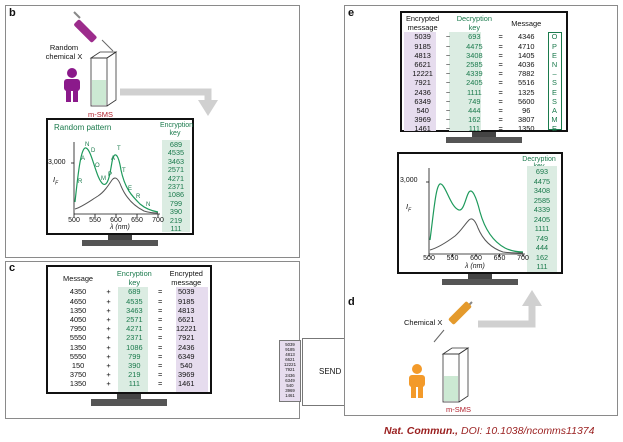 The width and height of the screenshot is (623, 442). Describe the element at coordinates (176, 153) in the screenshot. I see `encryption-key-item: 4535` at that location.